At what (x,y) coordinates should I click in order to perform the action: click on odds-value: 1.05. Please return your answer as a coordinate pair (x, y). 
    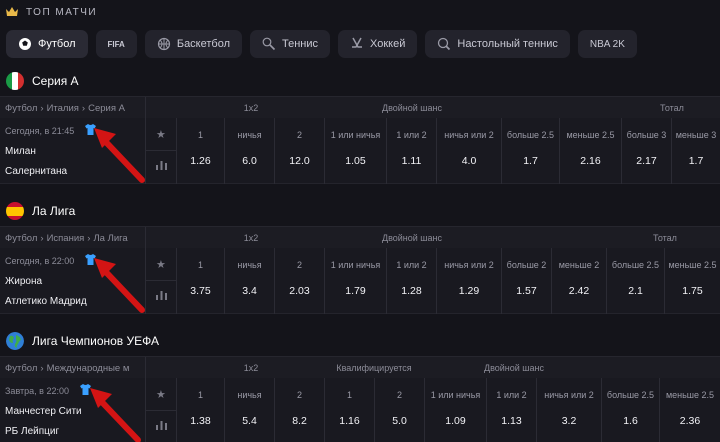
    Looking at the image, I should click on (355, 161).